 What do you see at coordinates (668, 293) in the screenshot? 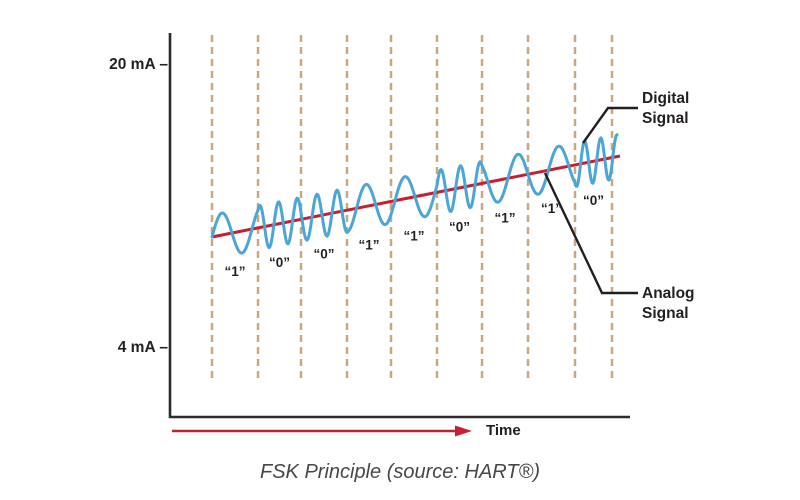
I see `analog-signal-label-line1: Analog` at bounding box center [668, 293].